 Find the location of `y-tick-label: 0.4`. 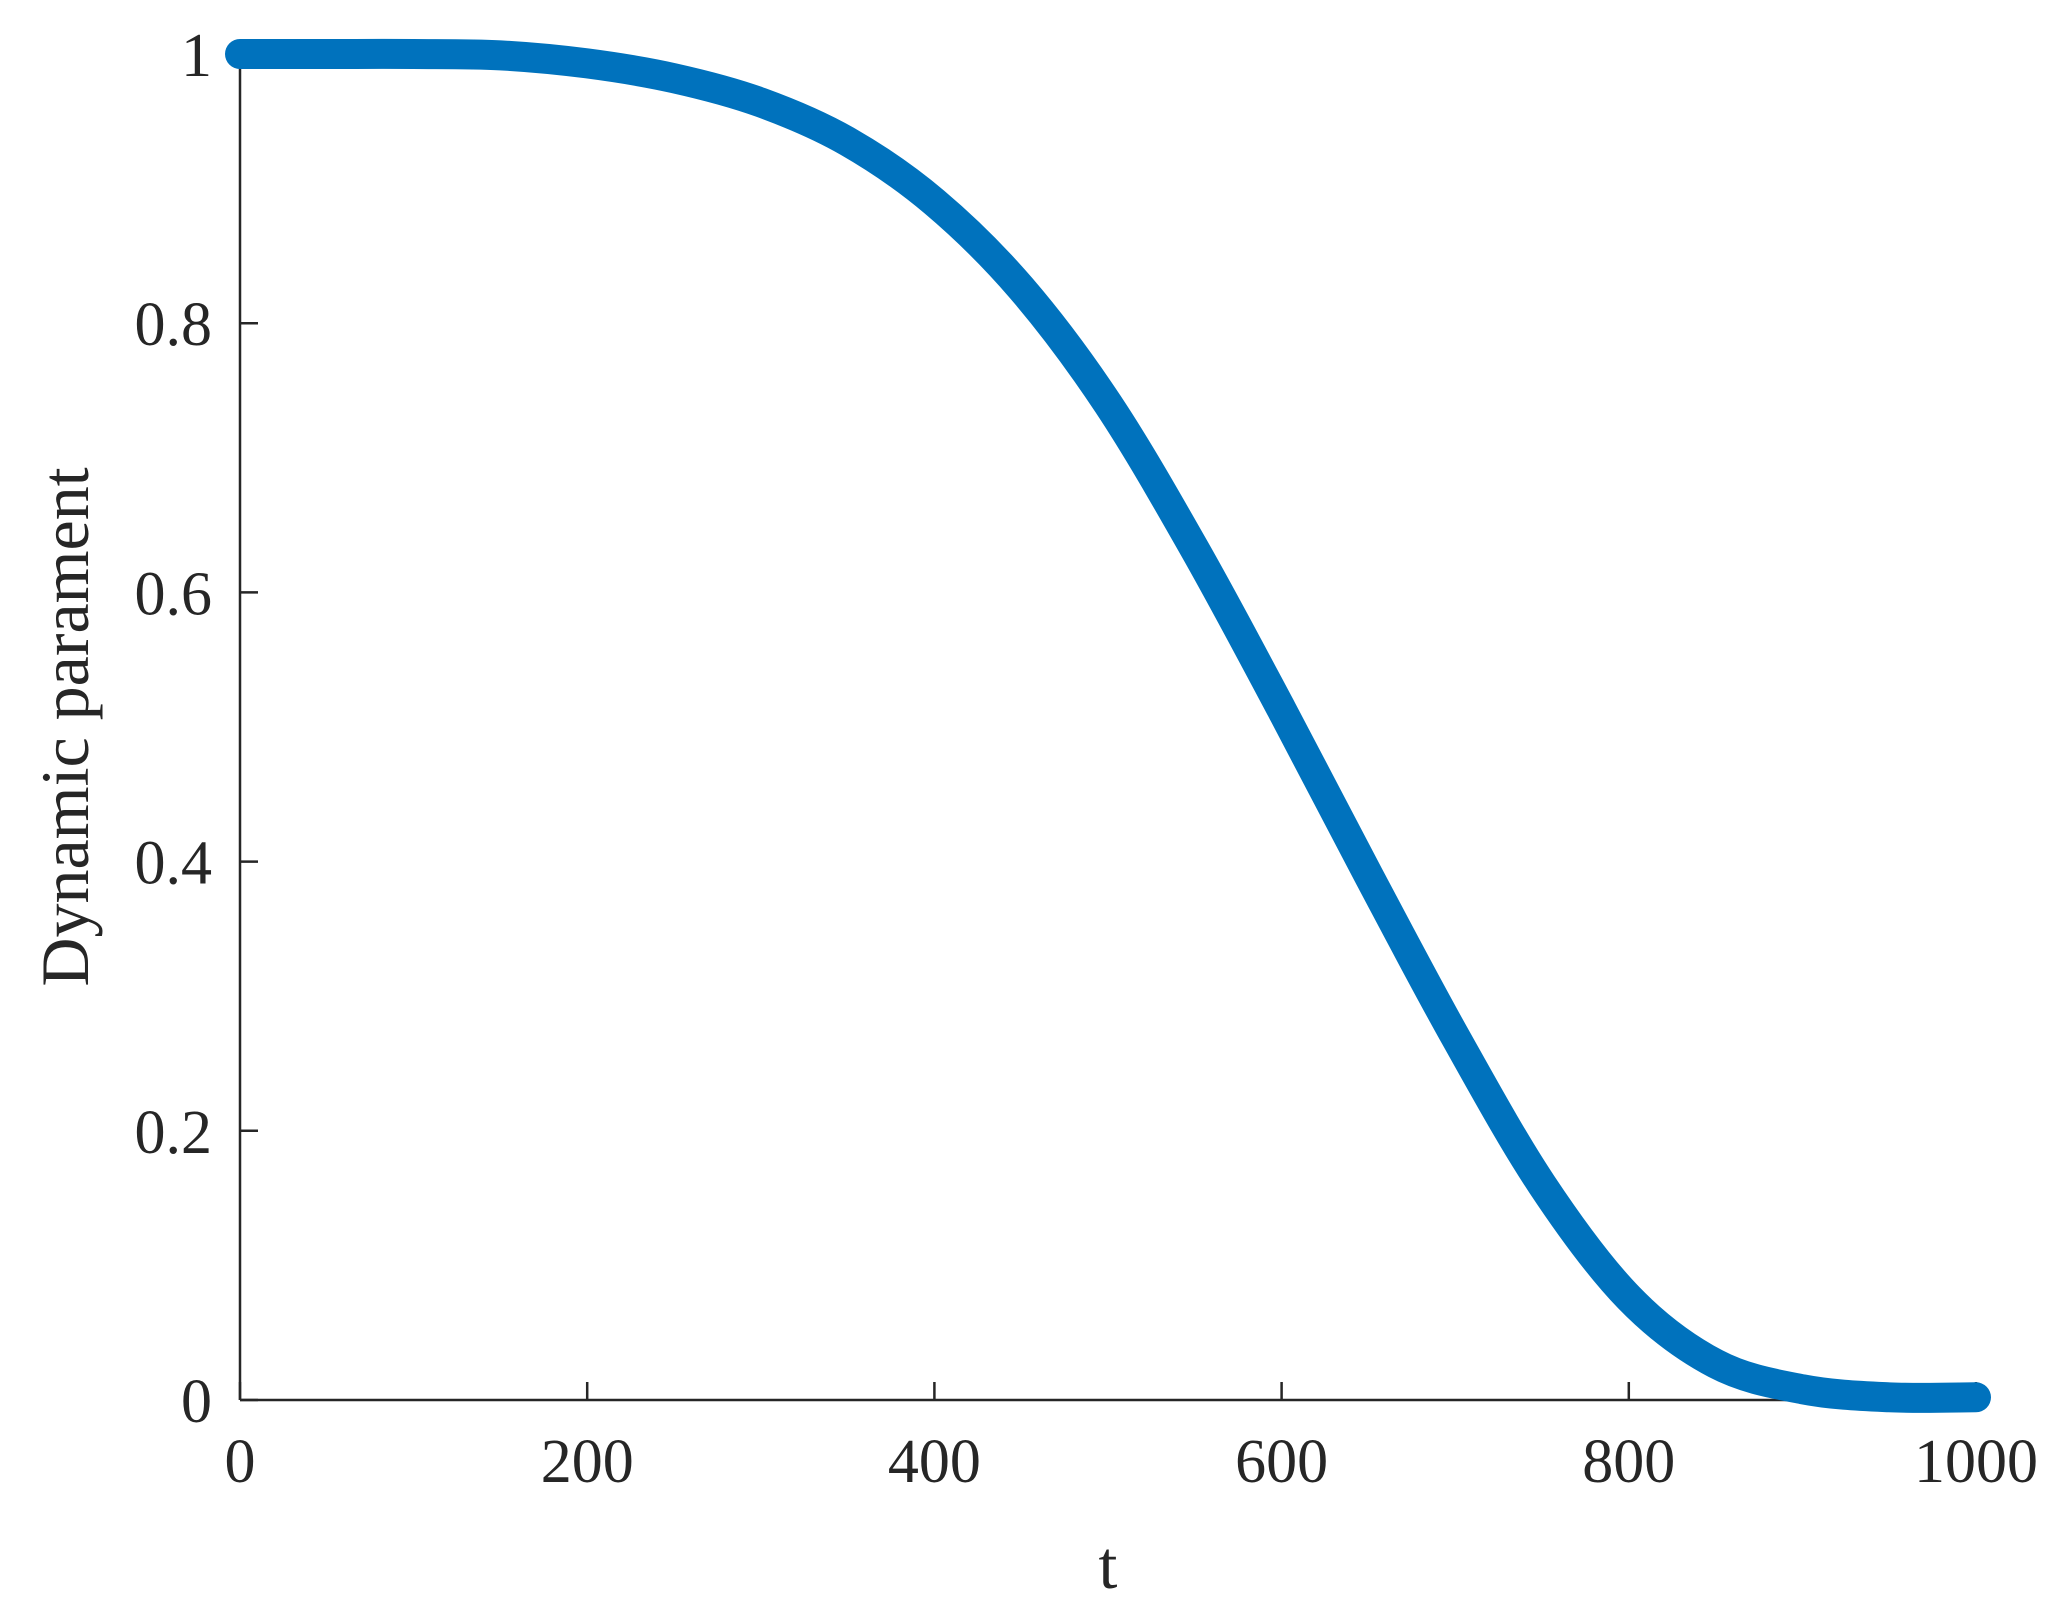

y-tick-label: 0.4 is located at coordinates (174, 864).